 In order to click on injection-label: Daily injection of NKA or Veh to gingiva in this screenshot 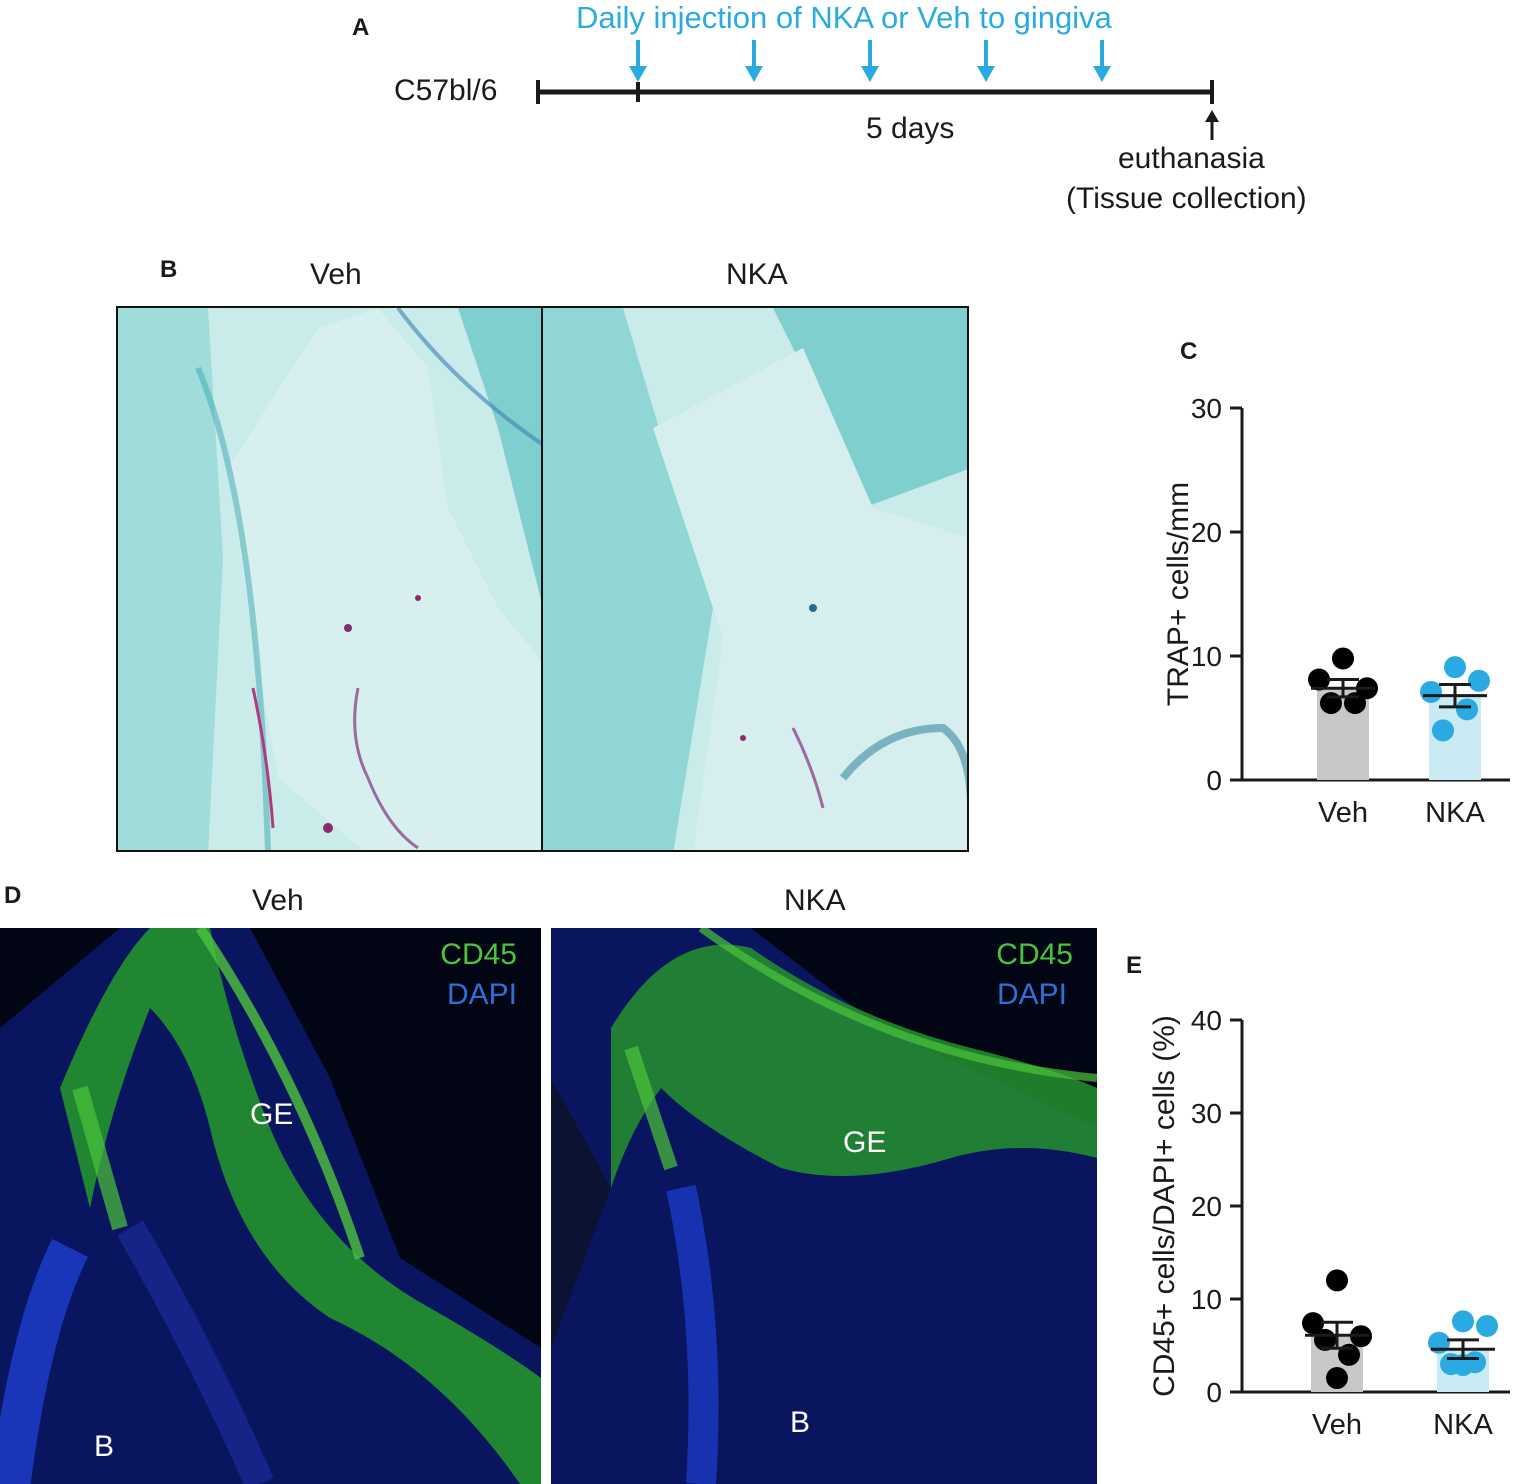, I will do `click(844, 17)`.